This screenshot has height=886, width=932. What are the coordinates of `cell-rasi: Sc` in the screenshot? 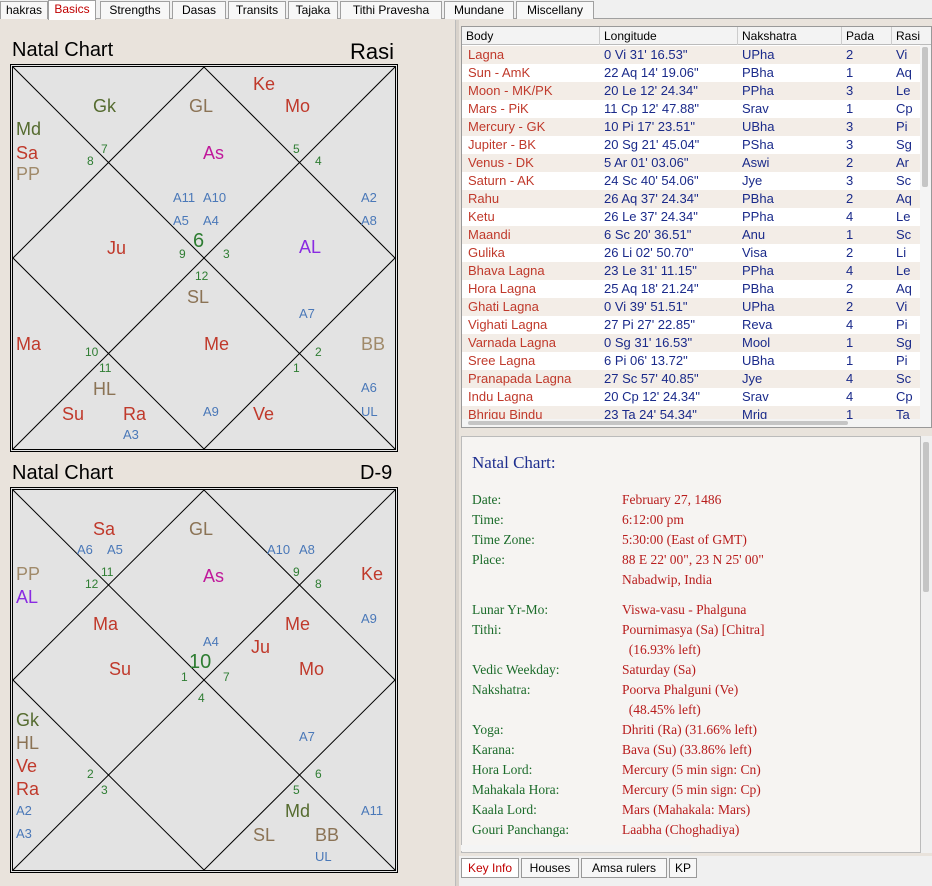 It's located at (904, 378).